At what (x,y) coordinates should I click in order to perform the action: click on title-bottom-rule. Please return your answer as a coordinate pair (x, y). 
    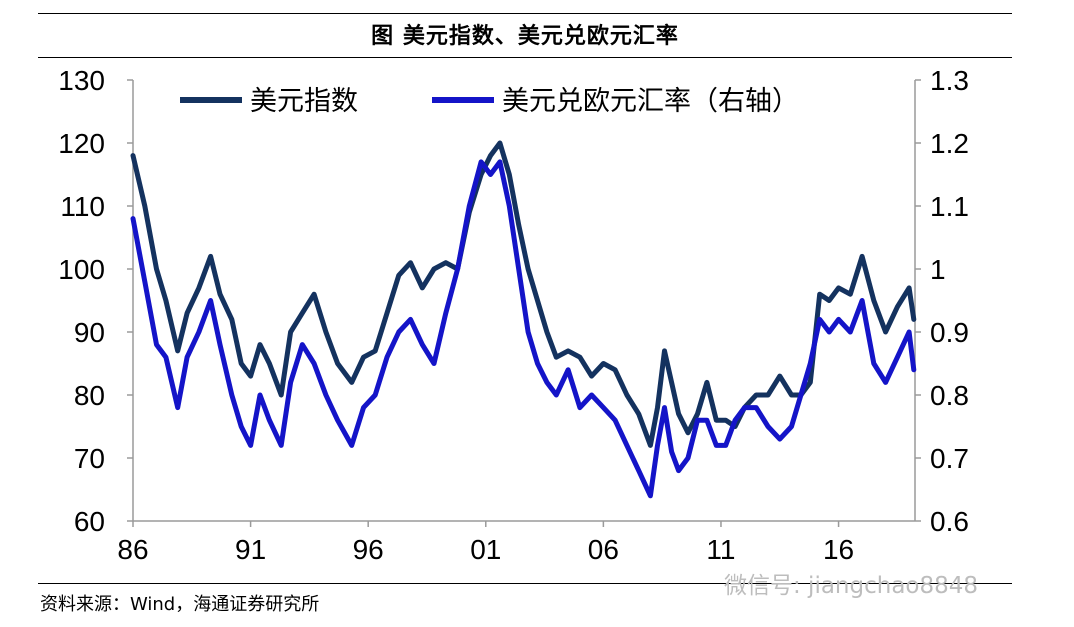
    Looking at the image, I should click on (525, 57).